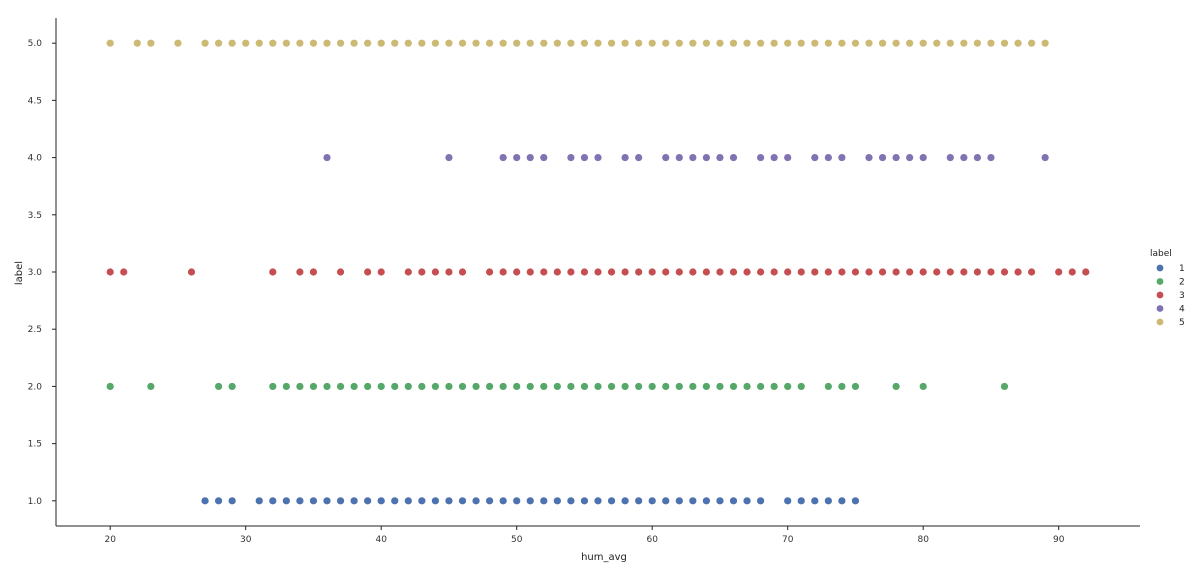 This screenshot has width=1193, height=576. Describe the element at coordinates (1059, 540) in the screenshot. I see `x-tick-label: 90` at that location.